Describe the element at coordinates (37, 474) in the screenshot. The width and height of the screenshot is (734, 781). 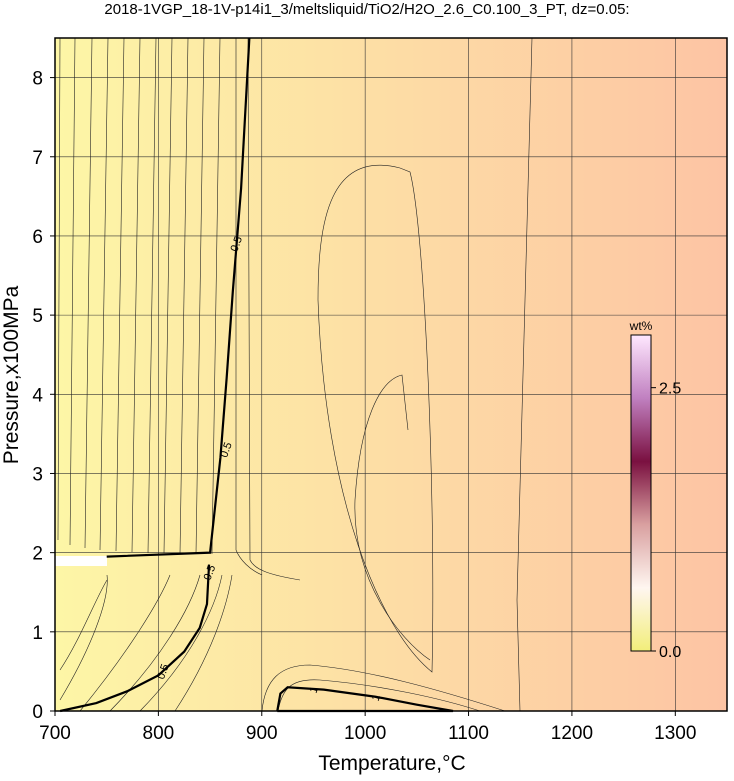
I see `y-tick-label: 3` at that location.